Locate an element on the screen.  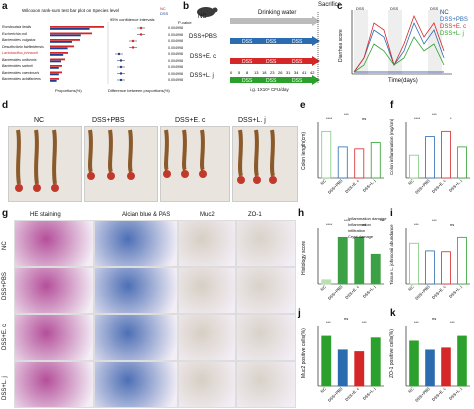
panel-c-ylabel: Diarrhea score is located at coordinates (341, 45).